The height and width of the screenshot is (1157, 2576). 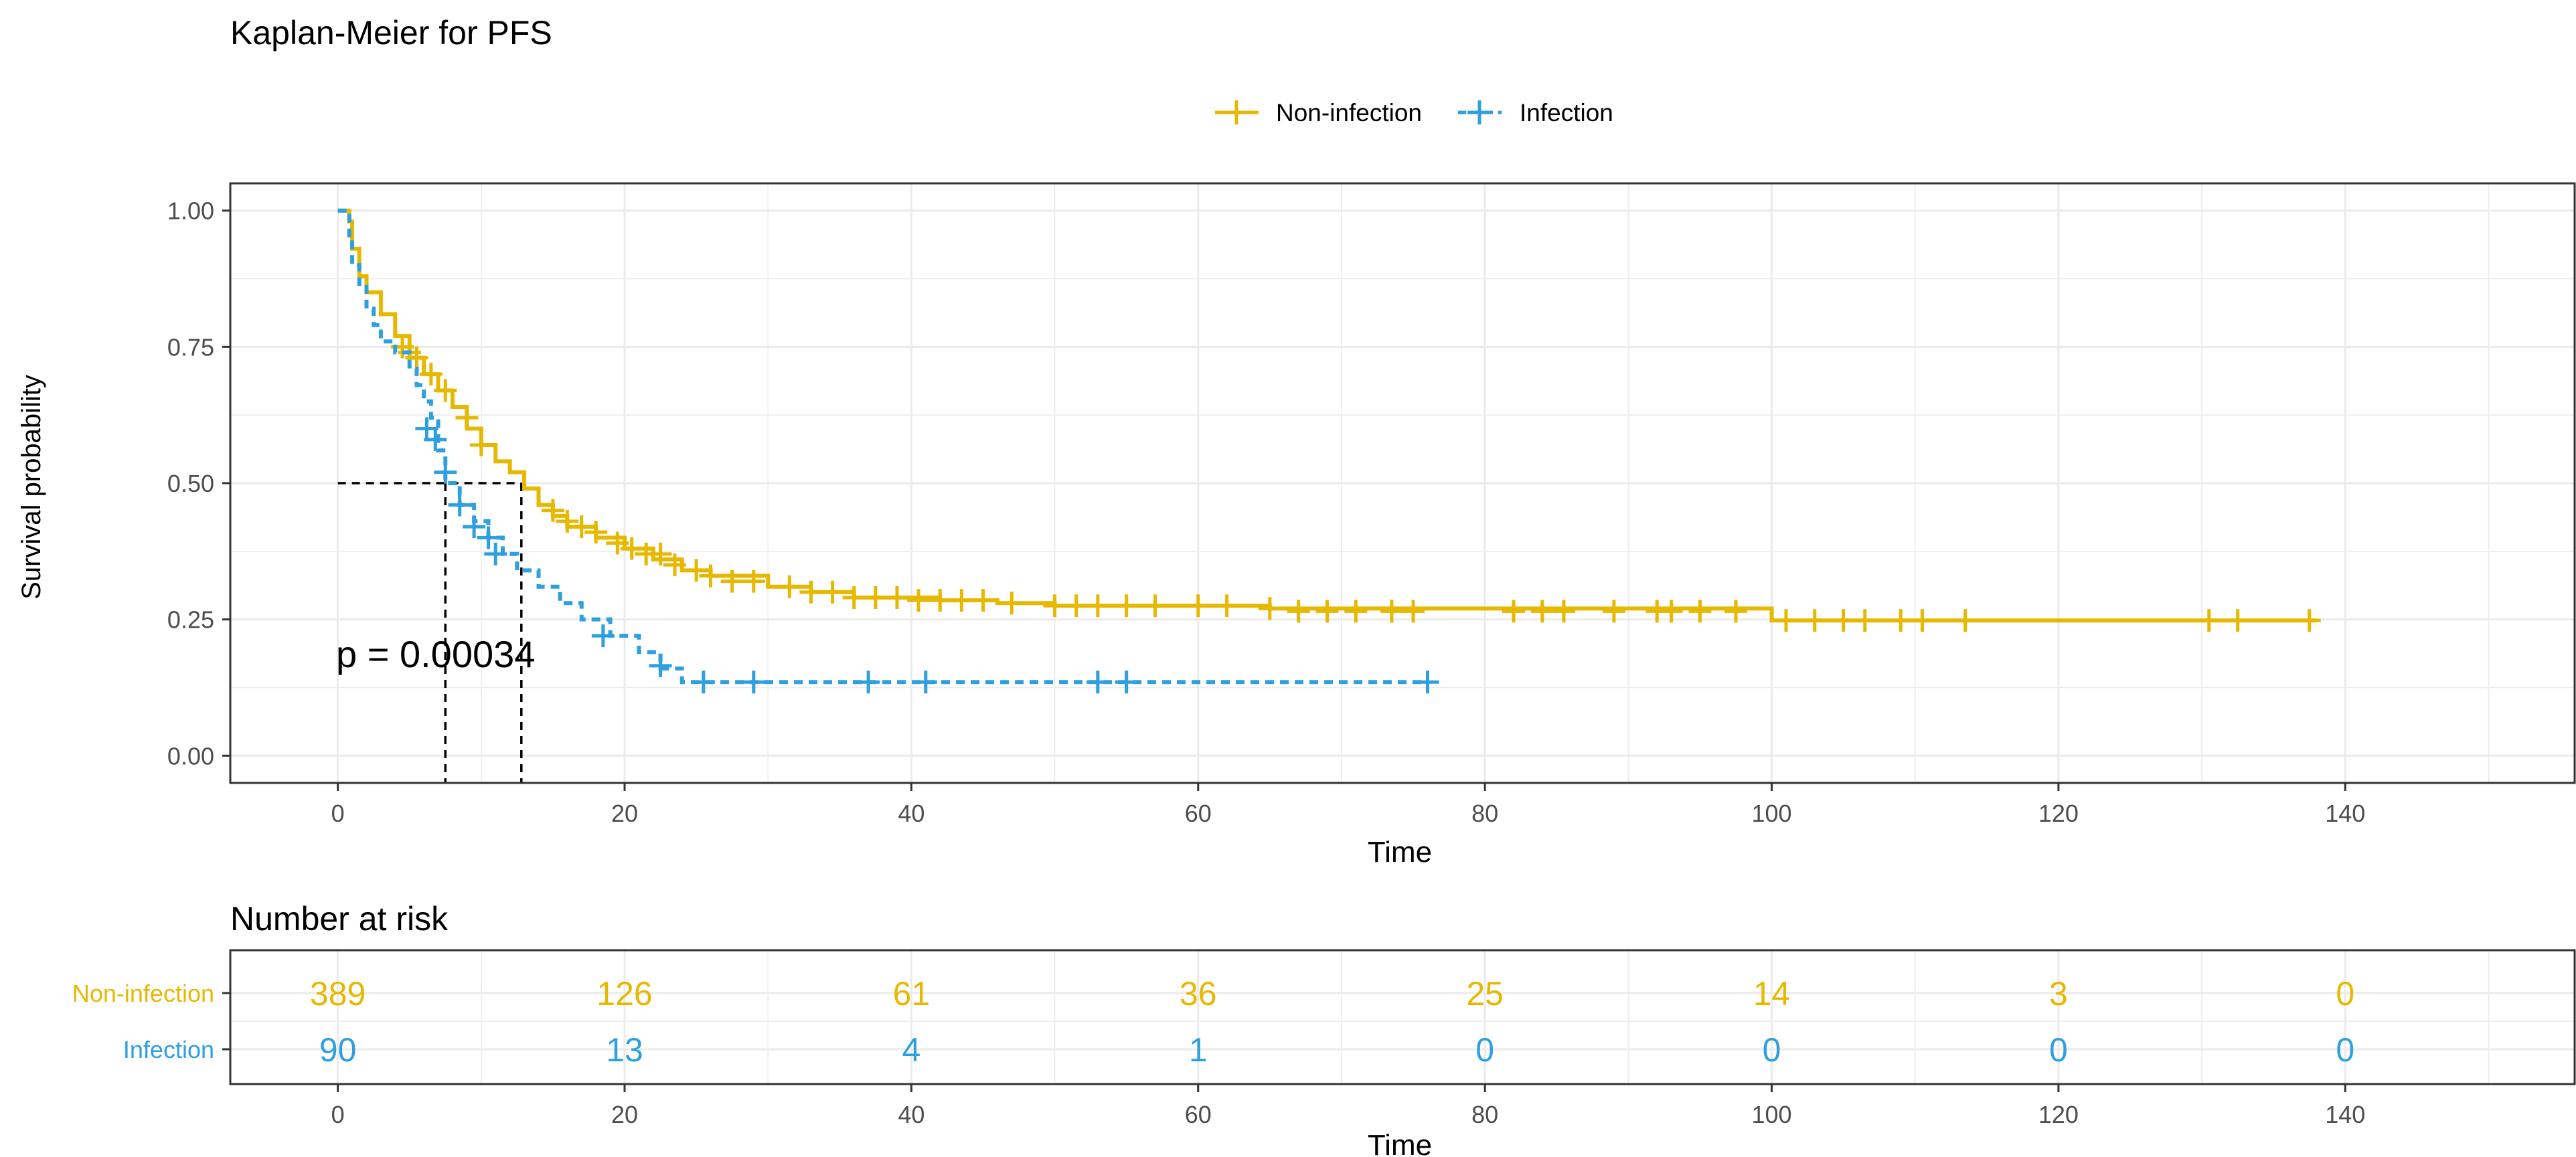 What do you see at coordinates (625, 1050) in the screenshot?
I see `risk-value-infection: 13` at bounding box center [625, 1050].